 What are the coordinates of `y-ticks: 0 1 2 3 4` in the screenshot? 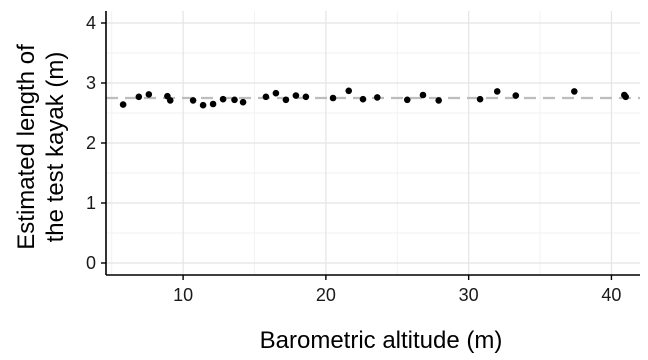 It's located at (96, 143).